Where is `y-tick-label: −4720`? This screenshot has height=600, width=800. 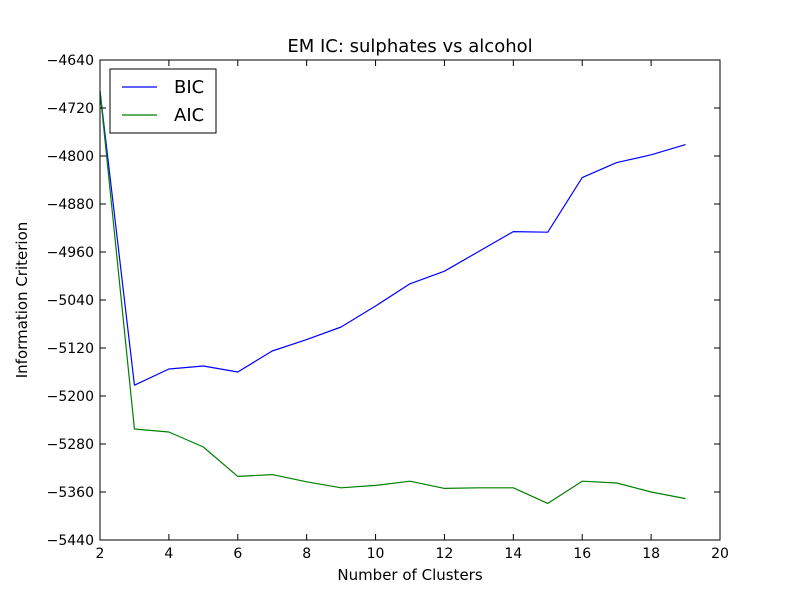
y-tick-label: −4720 is located at coordinates (70, 109).